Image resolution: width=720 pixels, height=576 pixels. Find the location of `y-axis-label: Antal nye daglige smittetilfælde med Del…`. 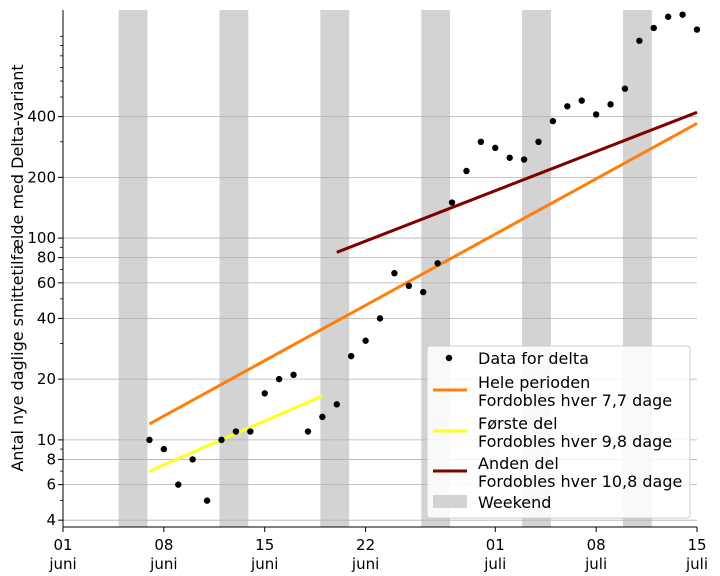

y-axis-label: Antal nye daglige smittetilfælde med Del… is located at coordinates (17, 267).